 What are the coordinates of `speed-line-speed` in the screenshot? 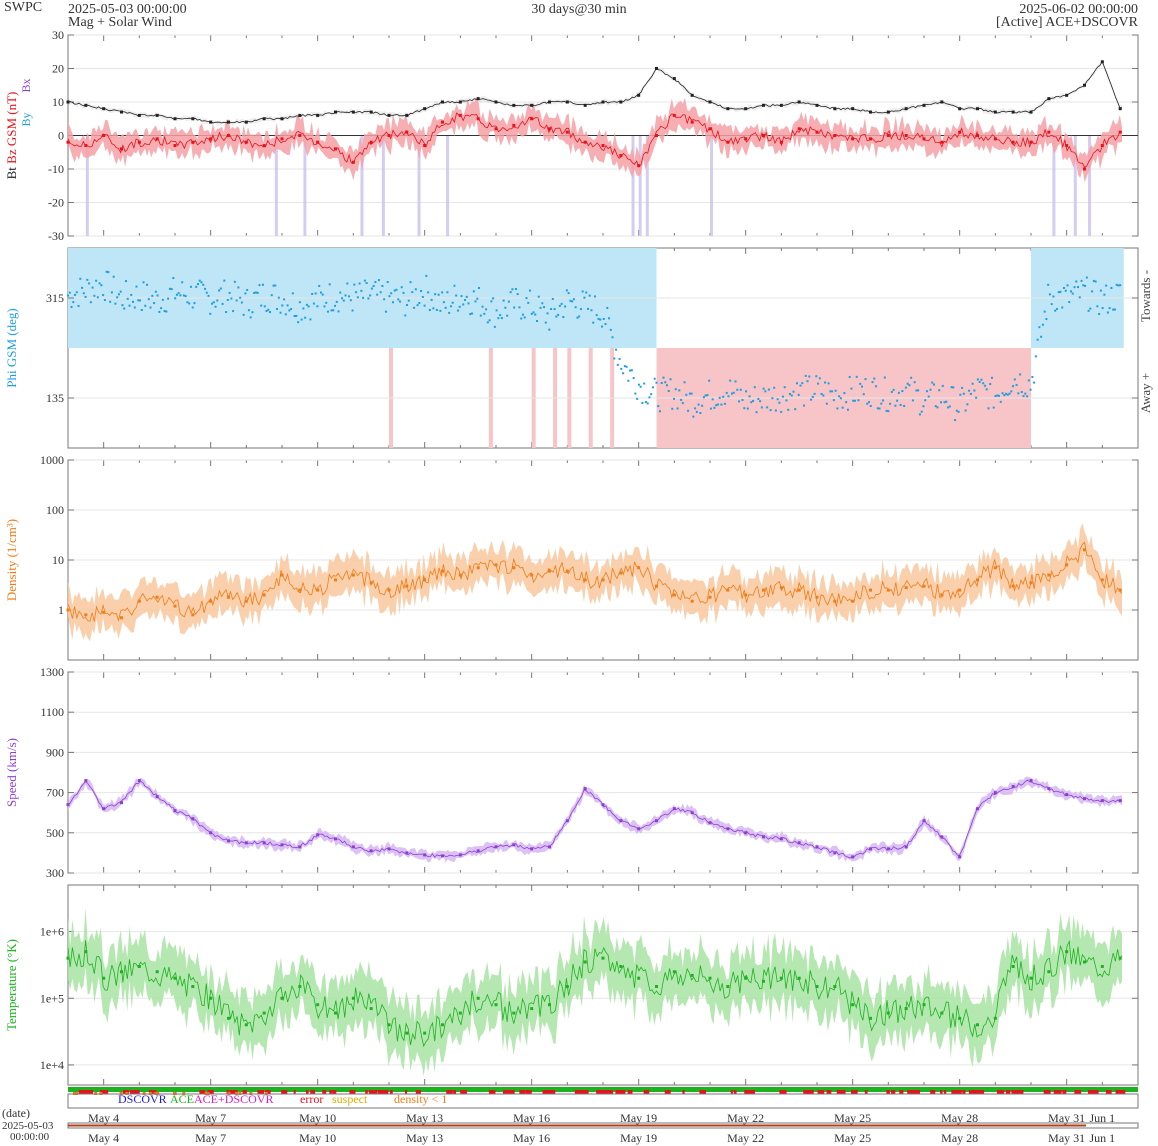 It's located at (595, 819).